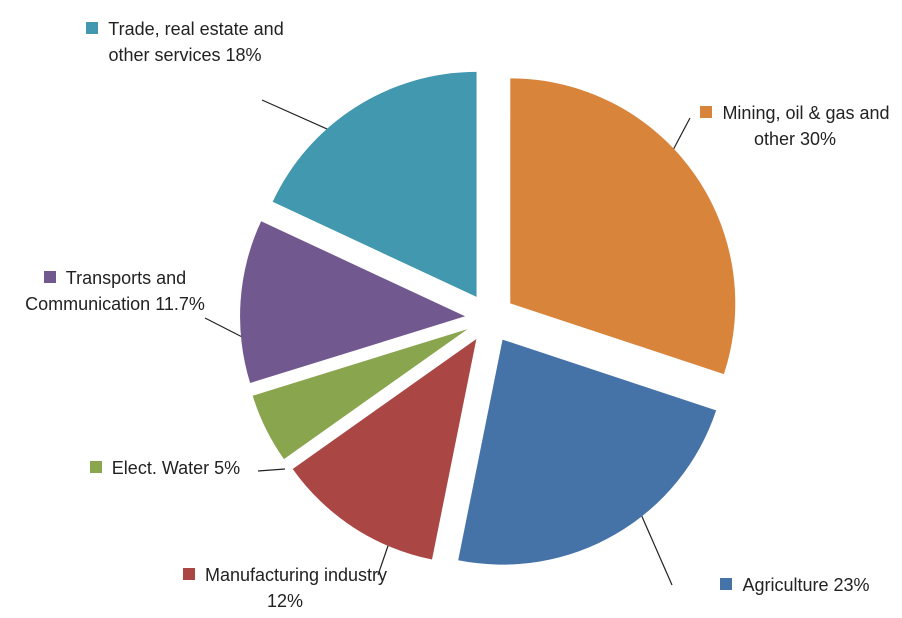 This screenshot has height=618, width=902. I want to click on value-label: 30%, so click(818, 139).